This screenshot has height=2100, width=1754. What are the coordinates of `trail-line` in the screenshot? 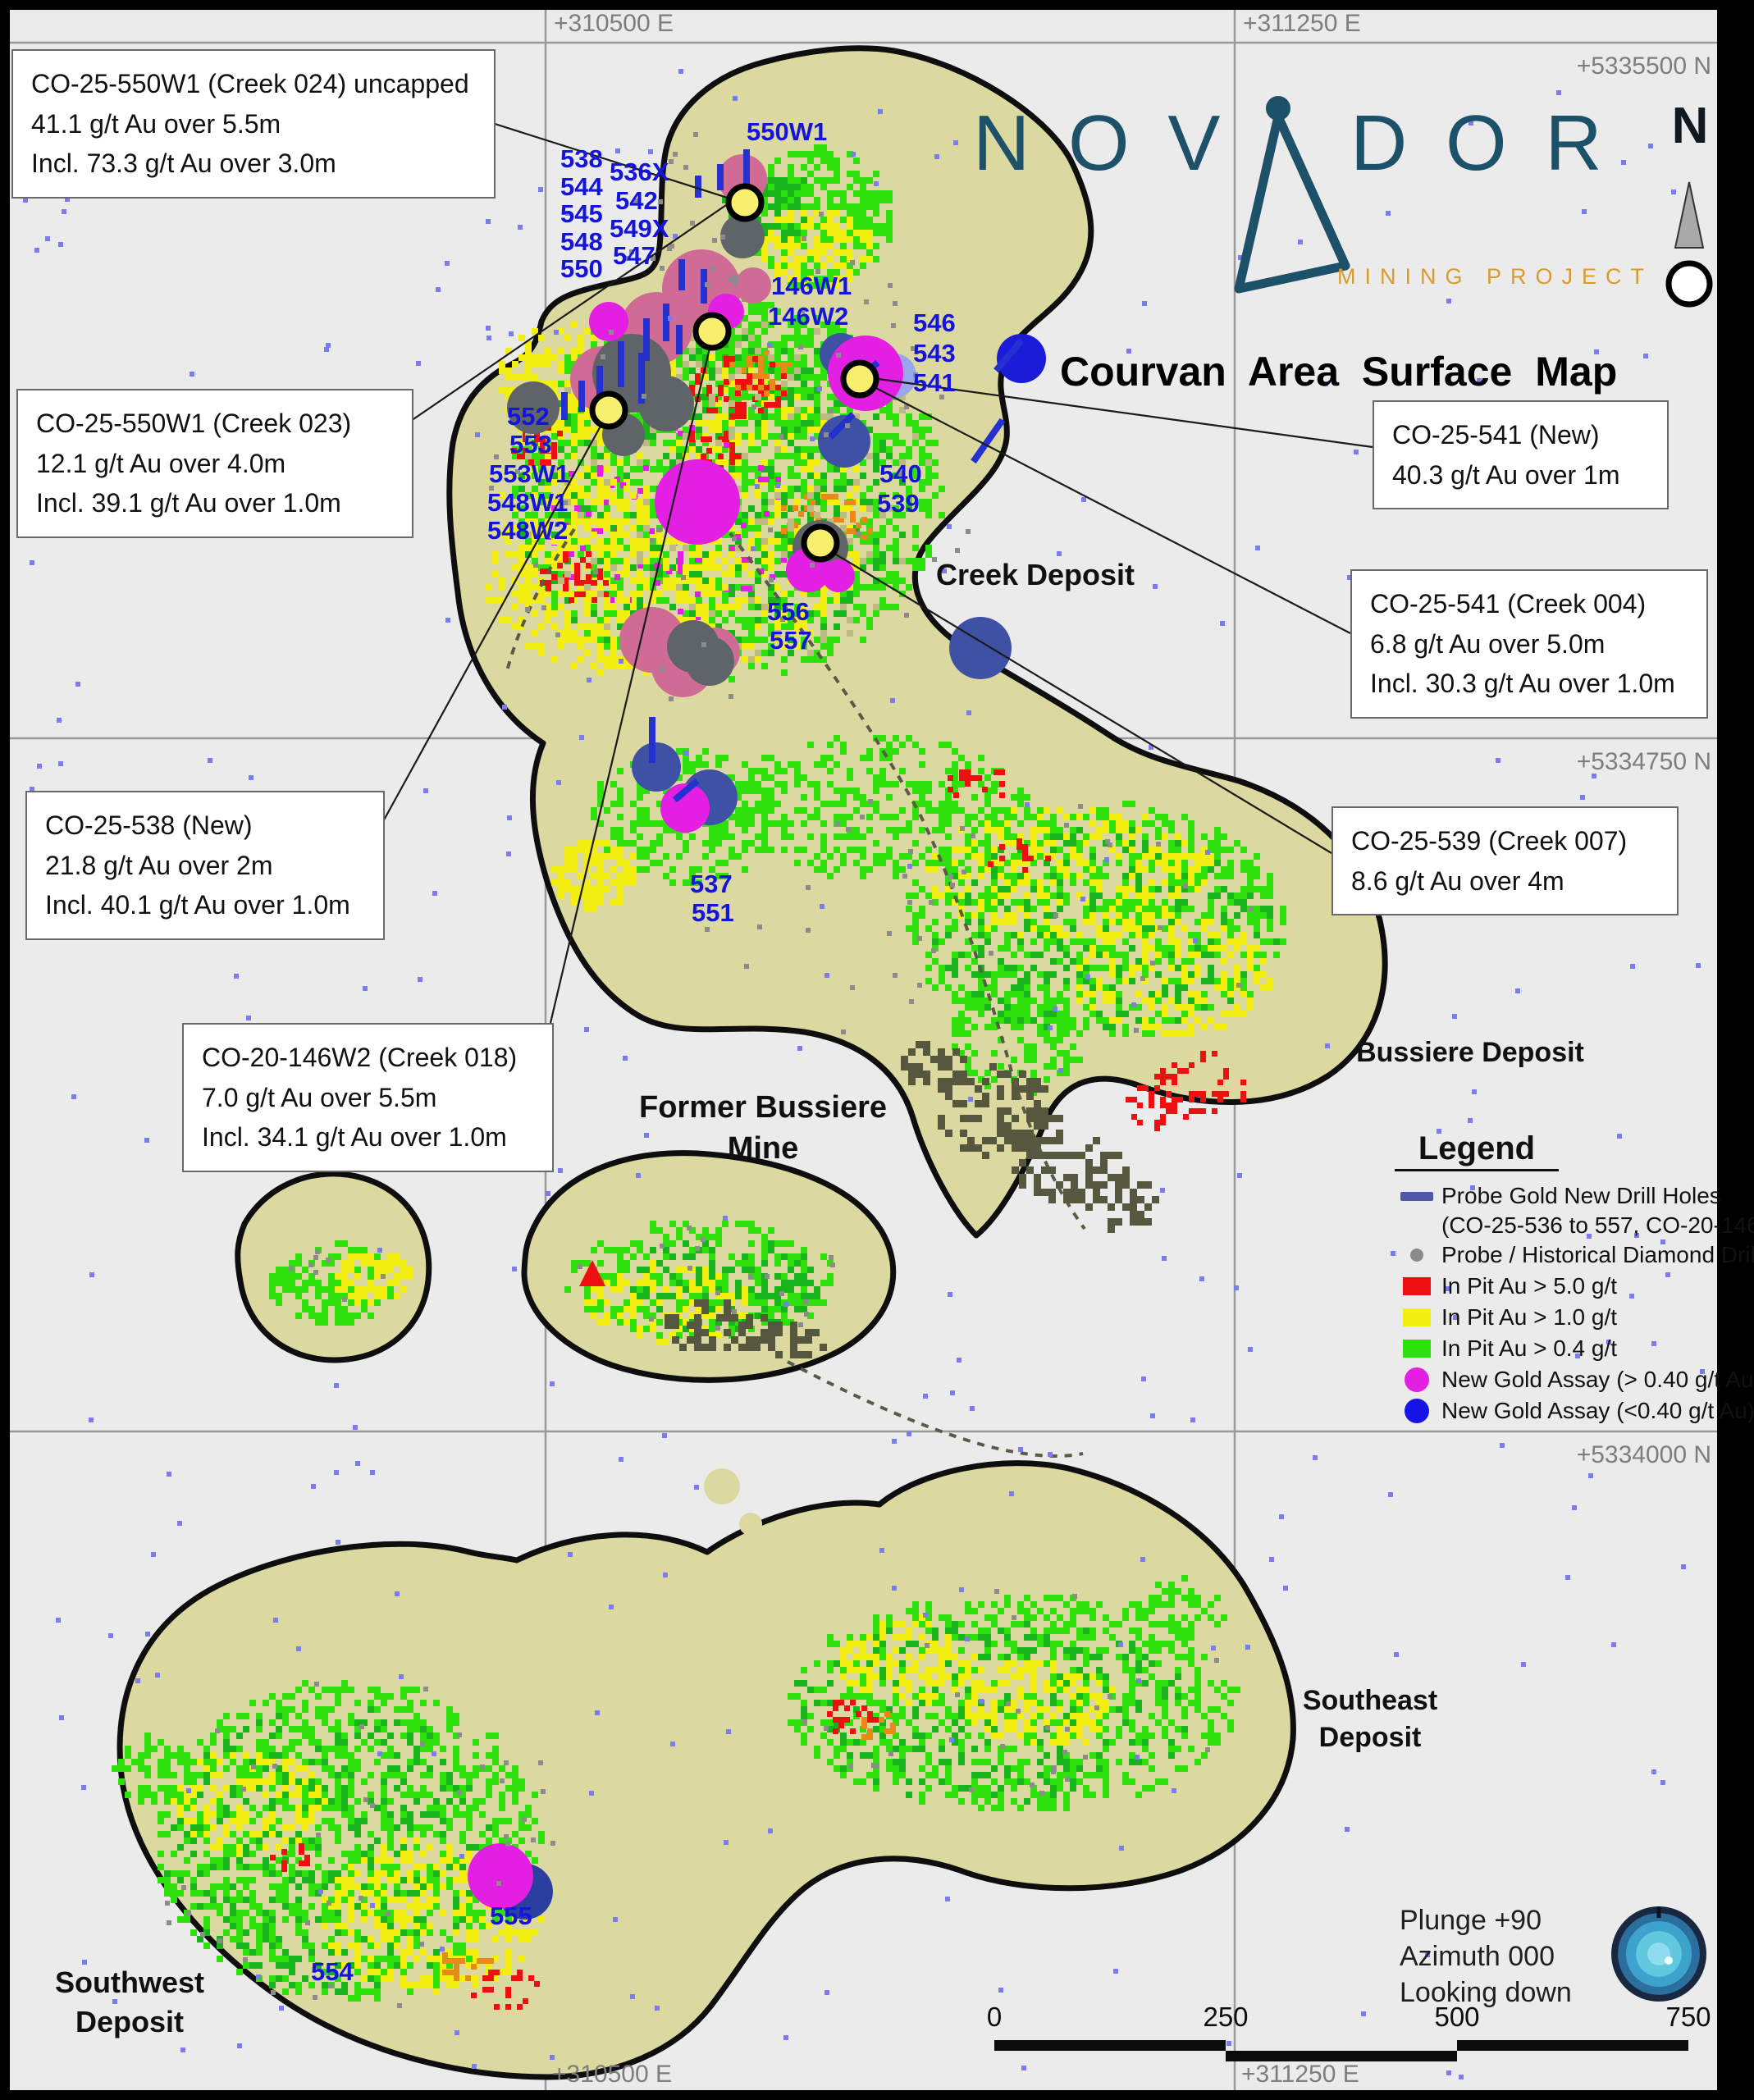 It's located at (908, 881).